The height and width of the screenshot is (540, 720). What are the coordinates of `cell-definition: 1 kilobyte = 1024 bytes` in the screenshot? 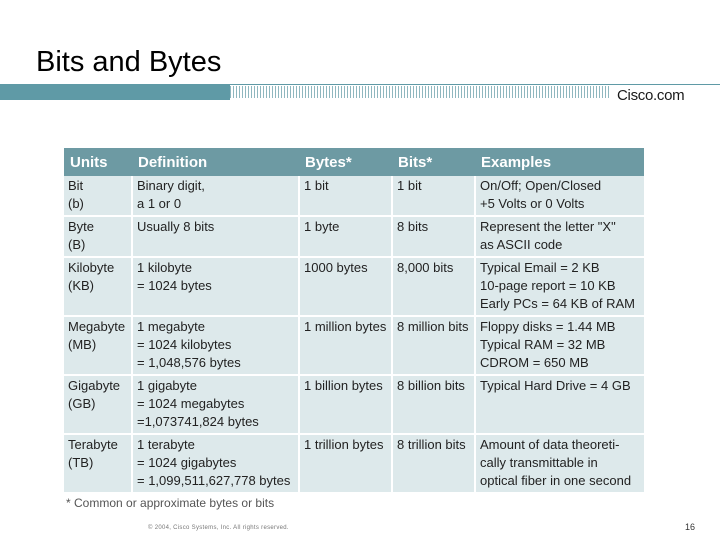 It's located at (216, 287).